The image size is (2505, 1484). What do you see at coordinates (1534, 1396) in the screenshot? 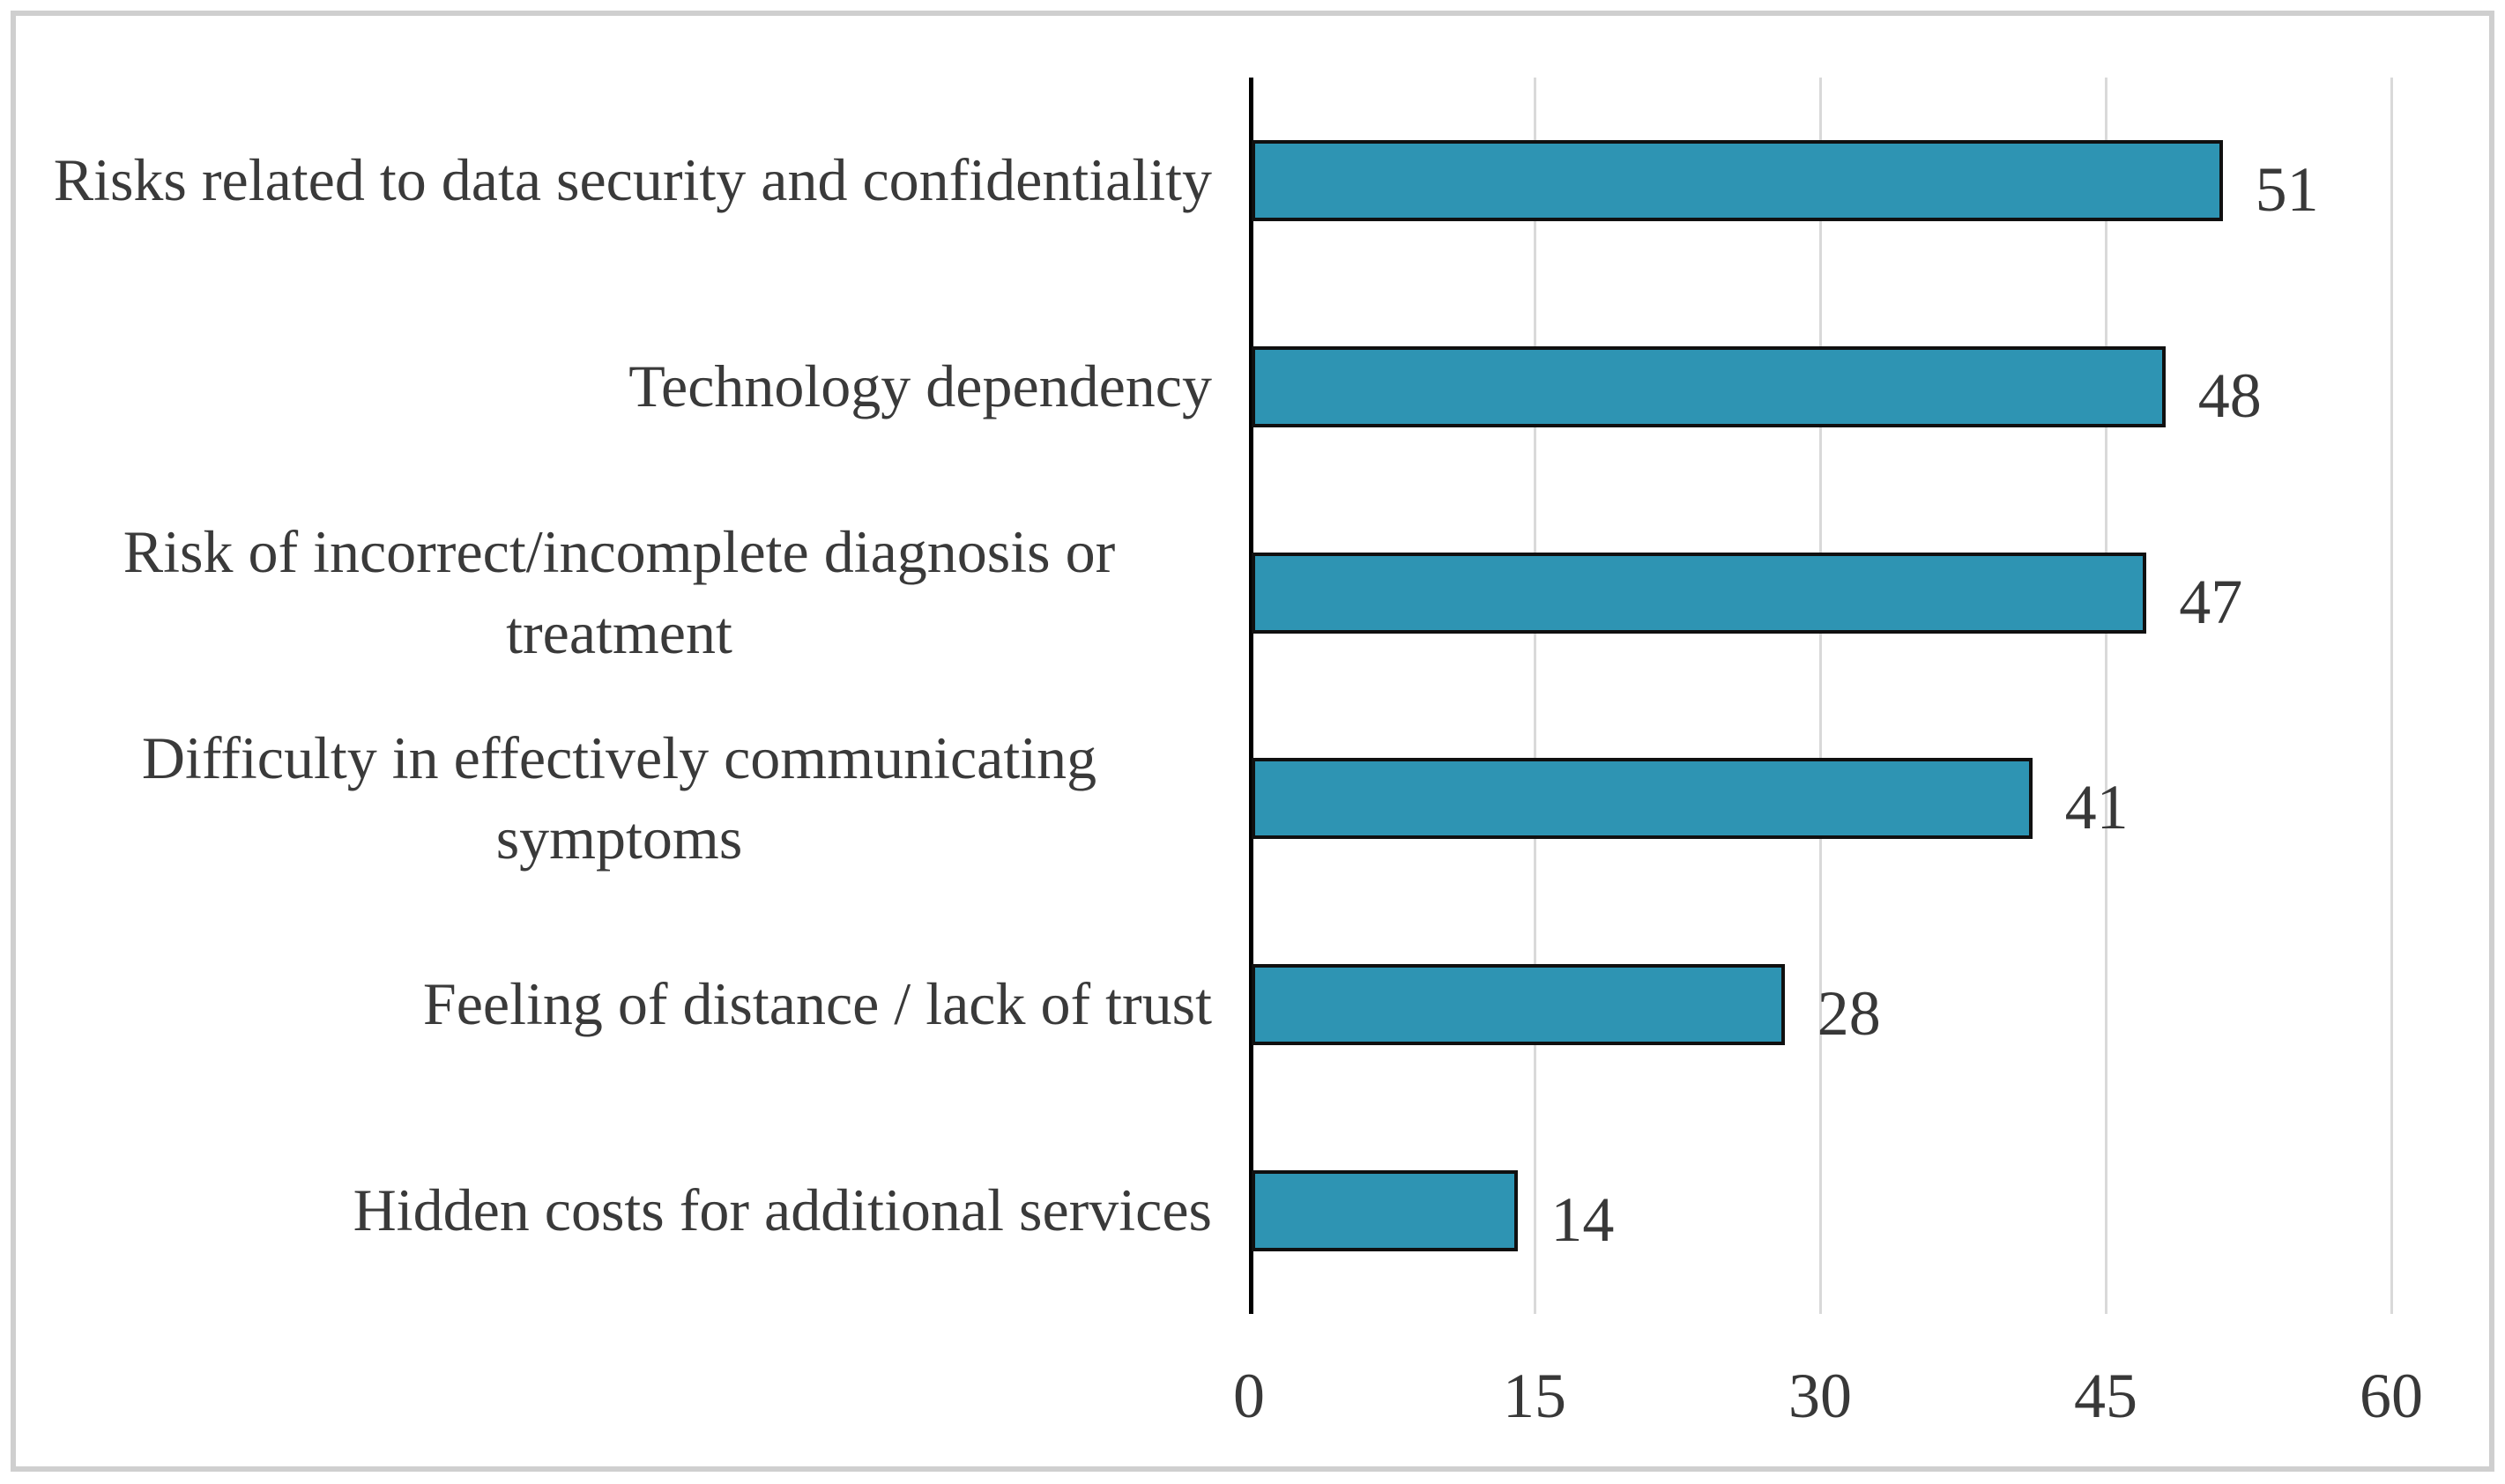
I see `x-tick-label: 15` at bounding box center [1534, 1396].